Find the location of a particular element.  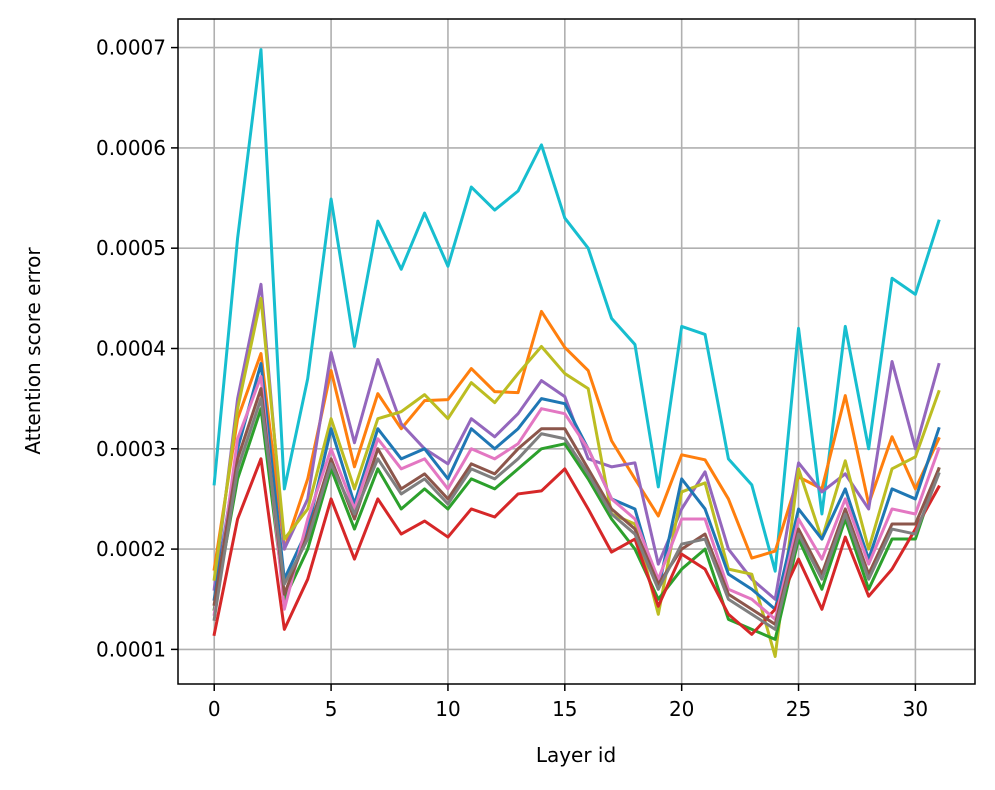

x-tick-label: 20 is located at coordinates (681, 709).